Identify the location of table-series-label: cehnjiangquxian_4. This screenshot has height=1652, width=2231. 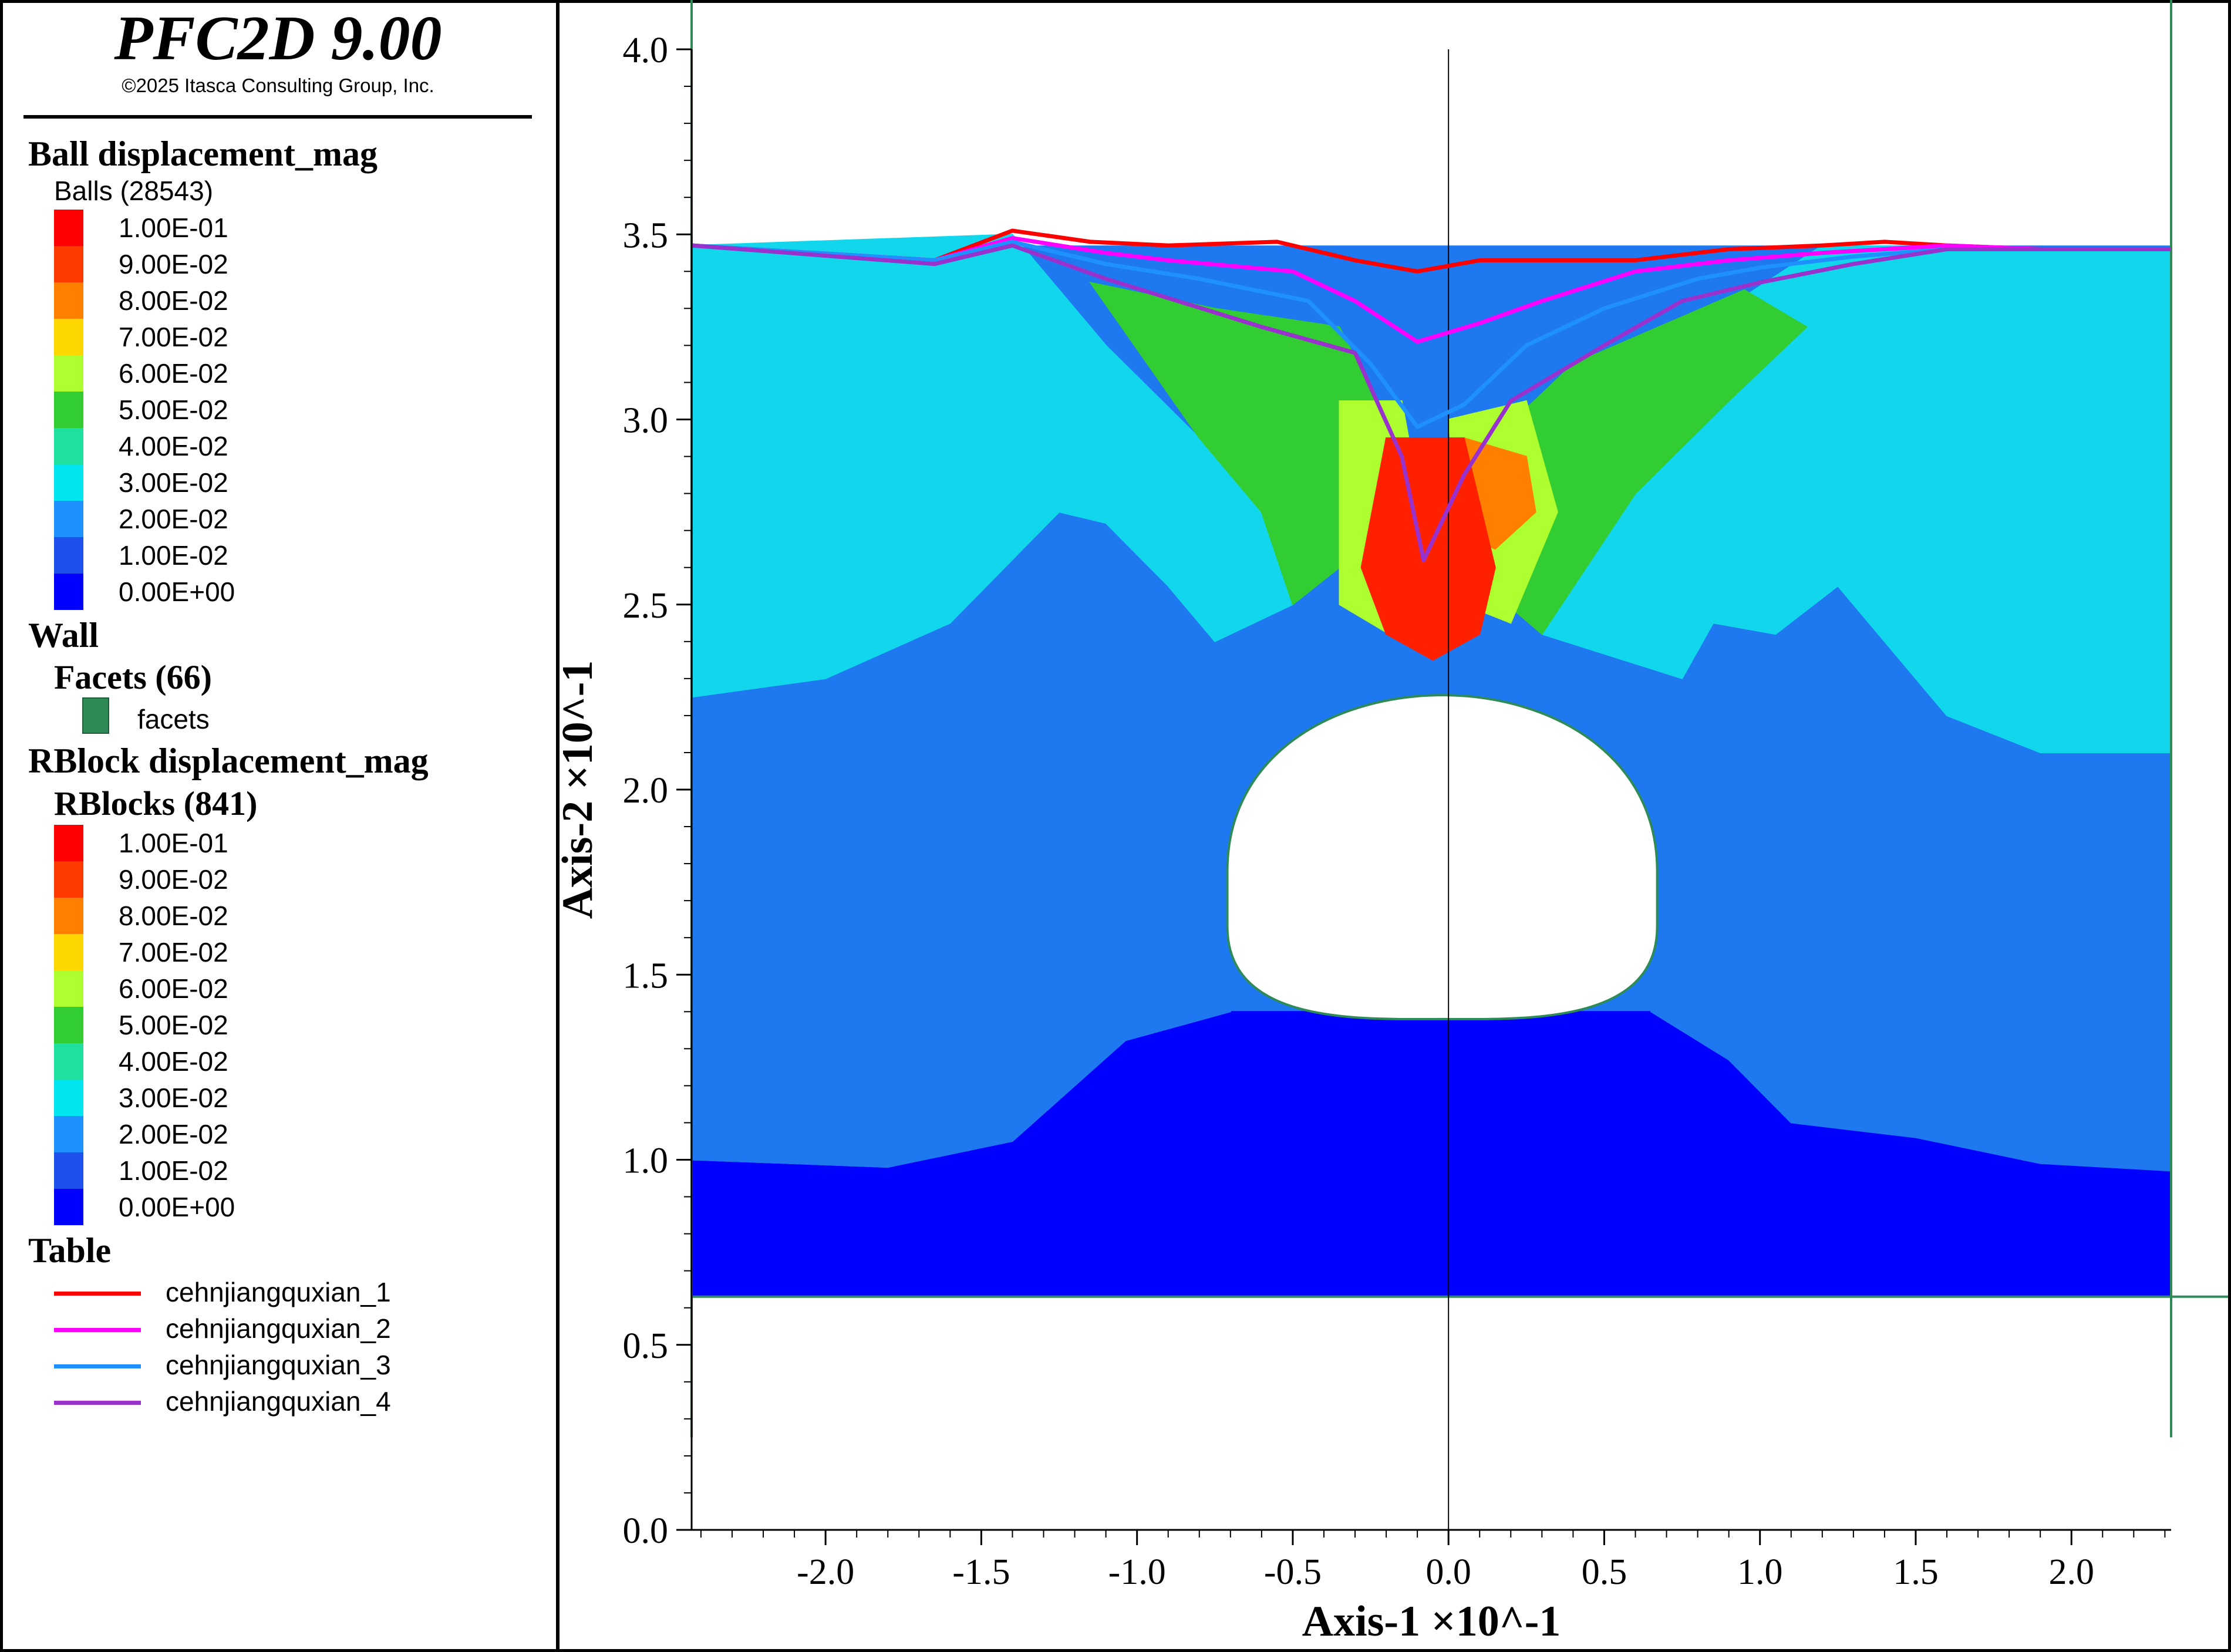
(278, 1401).